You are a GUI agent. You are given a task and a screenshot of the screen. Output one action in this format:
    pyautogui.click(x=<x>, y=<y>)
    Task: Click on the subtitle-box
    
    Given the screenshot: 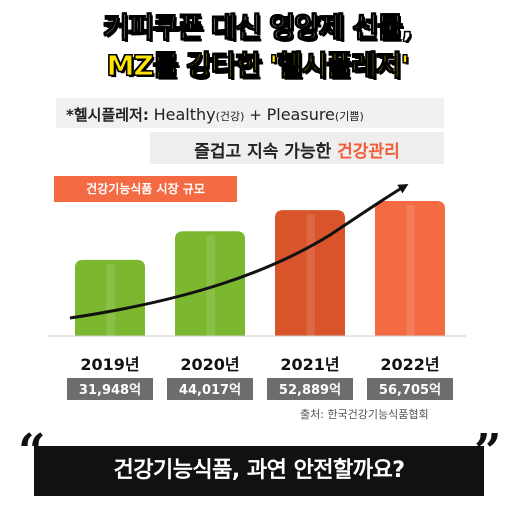 What is the action you would take?
    pyautogui.click(x=297, y=148)
    